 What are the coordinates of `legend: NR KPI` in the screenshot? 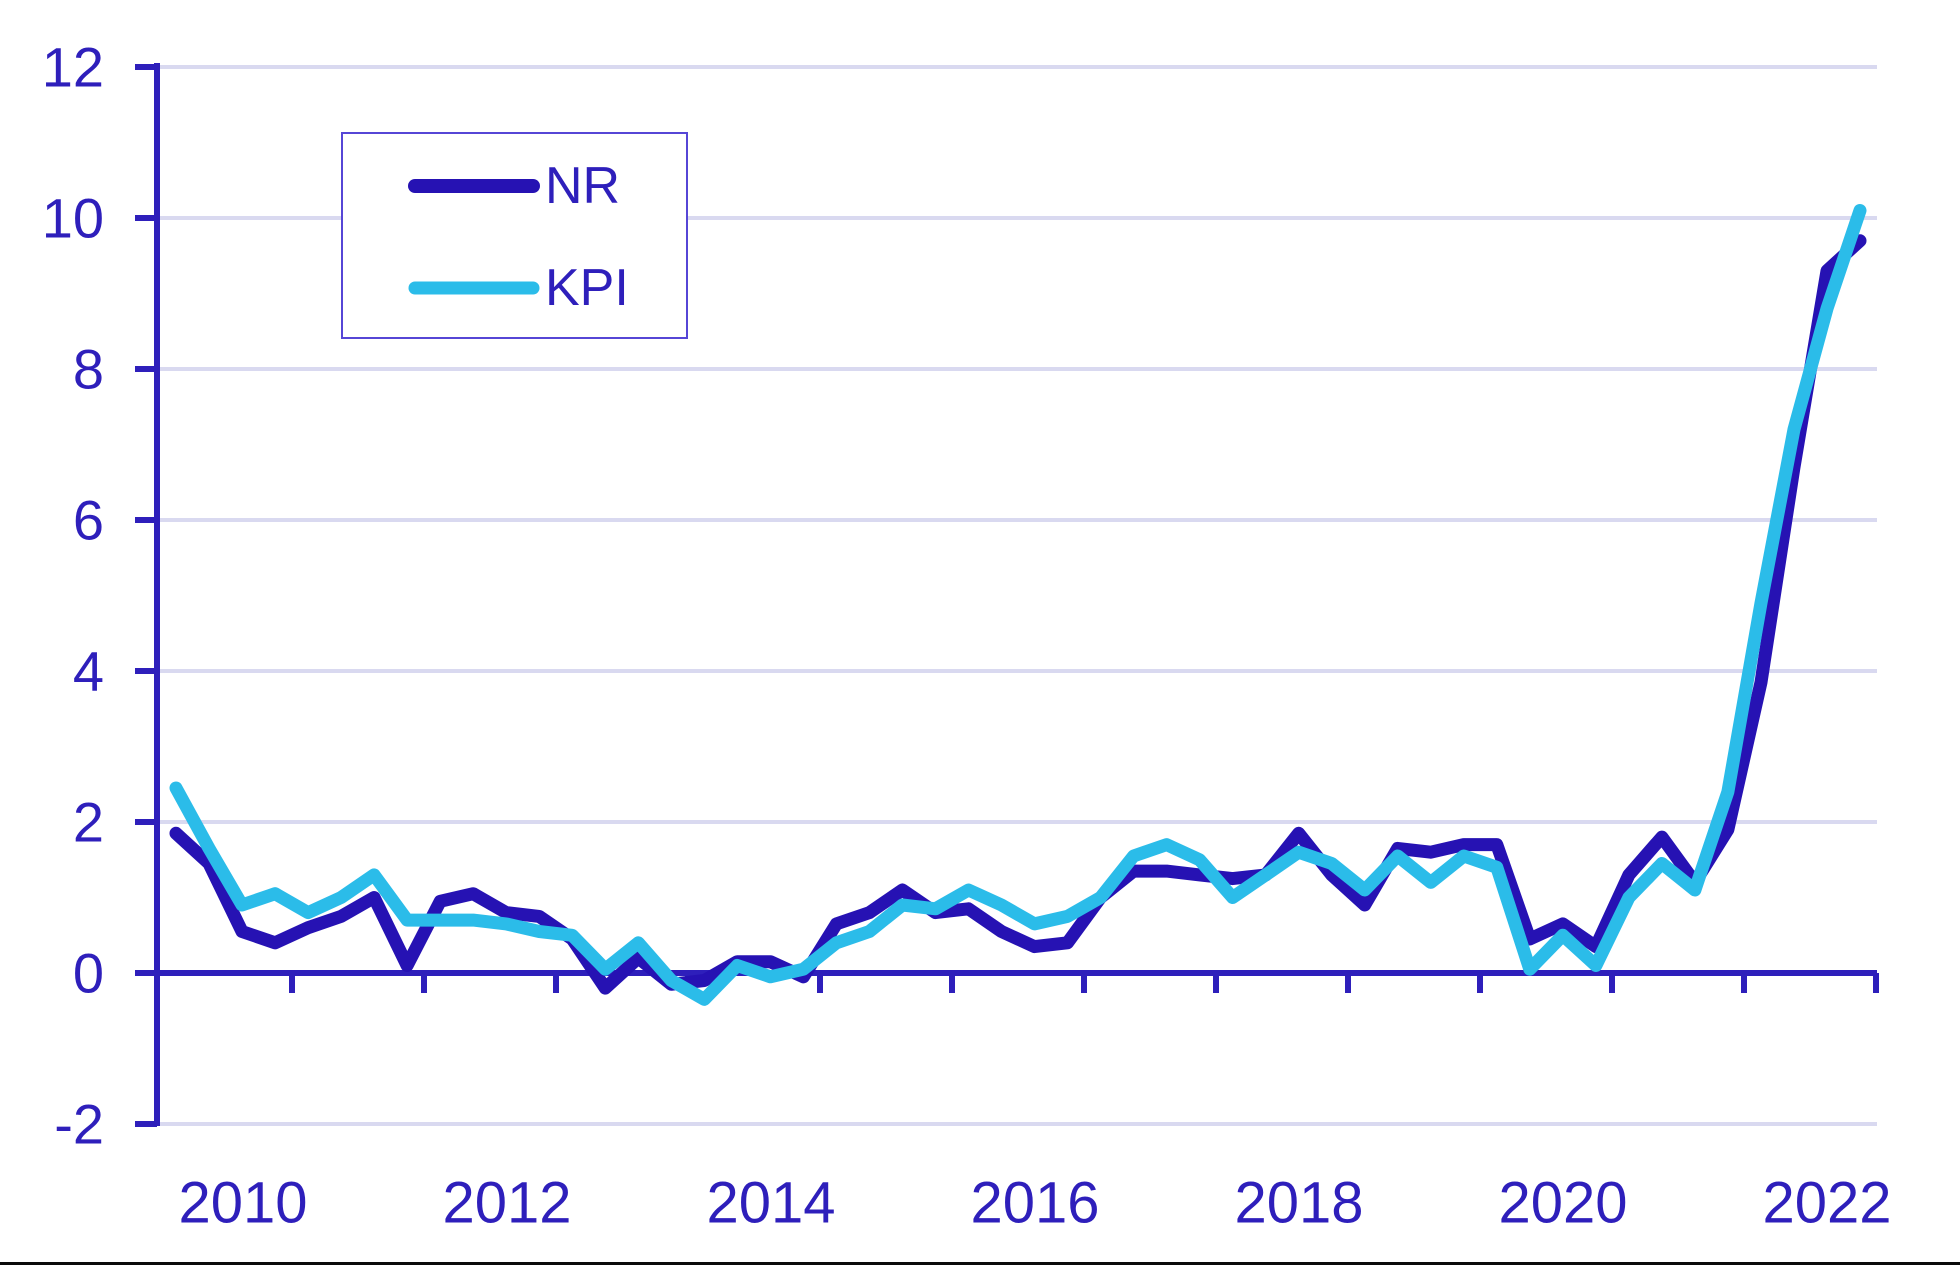 It's located at (514, 235).